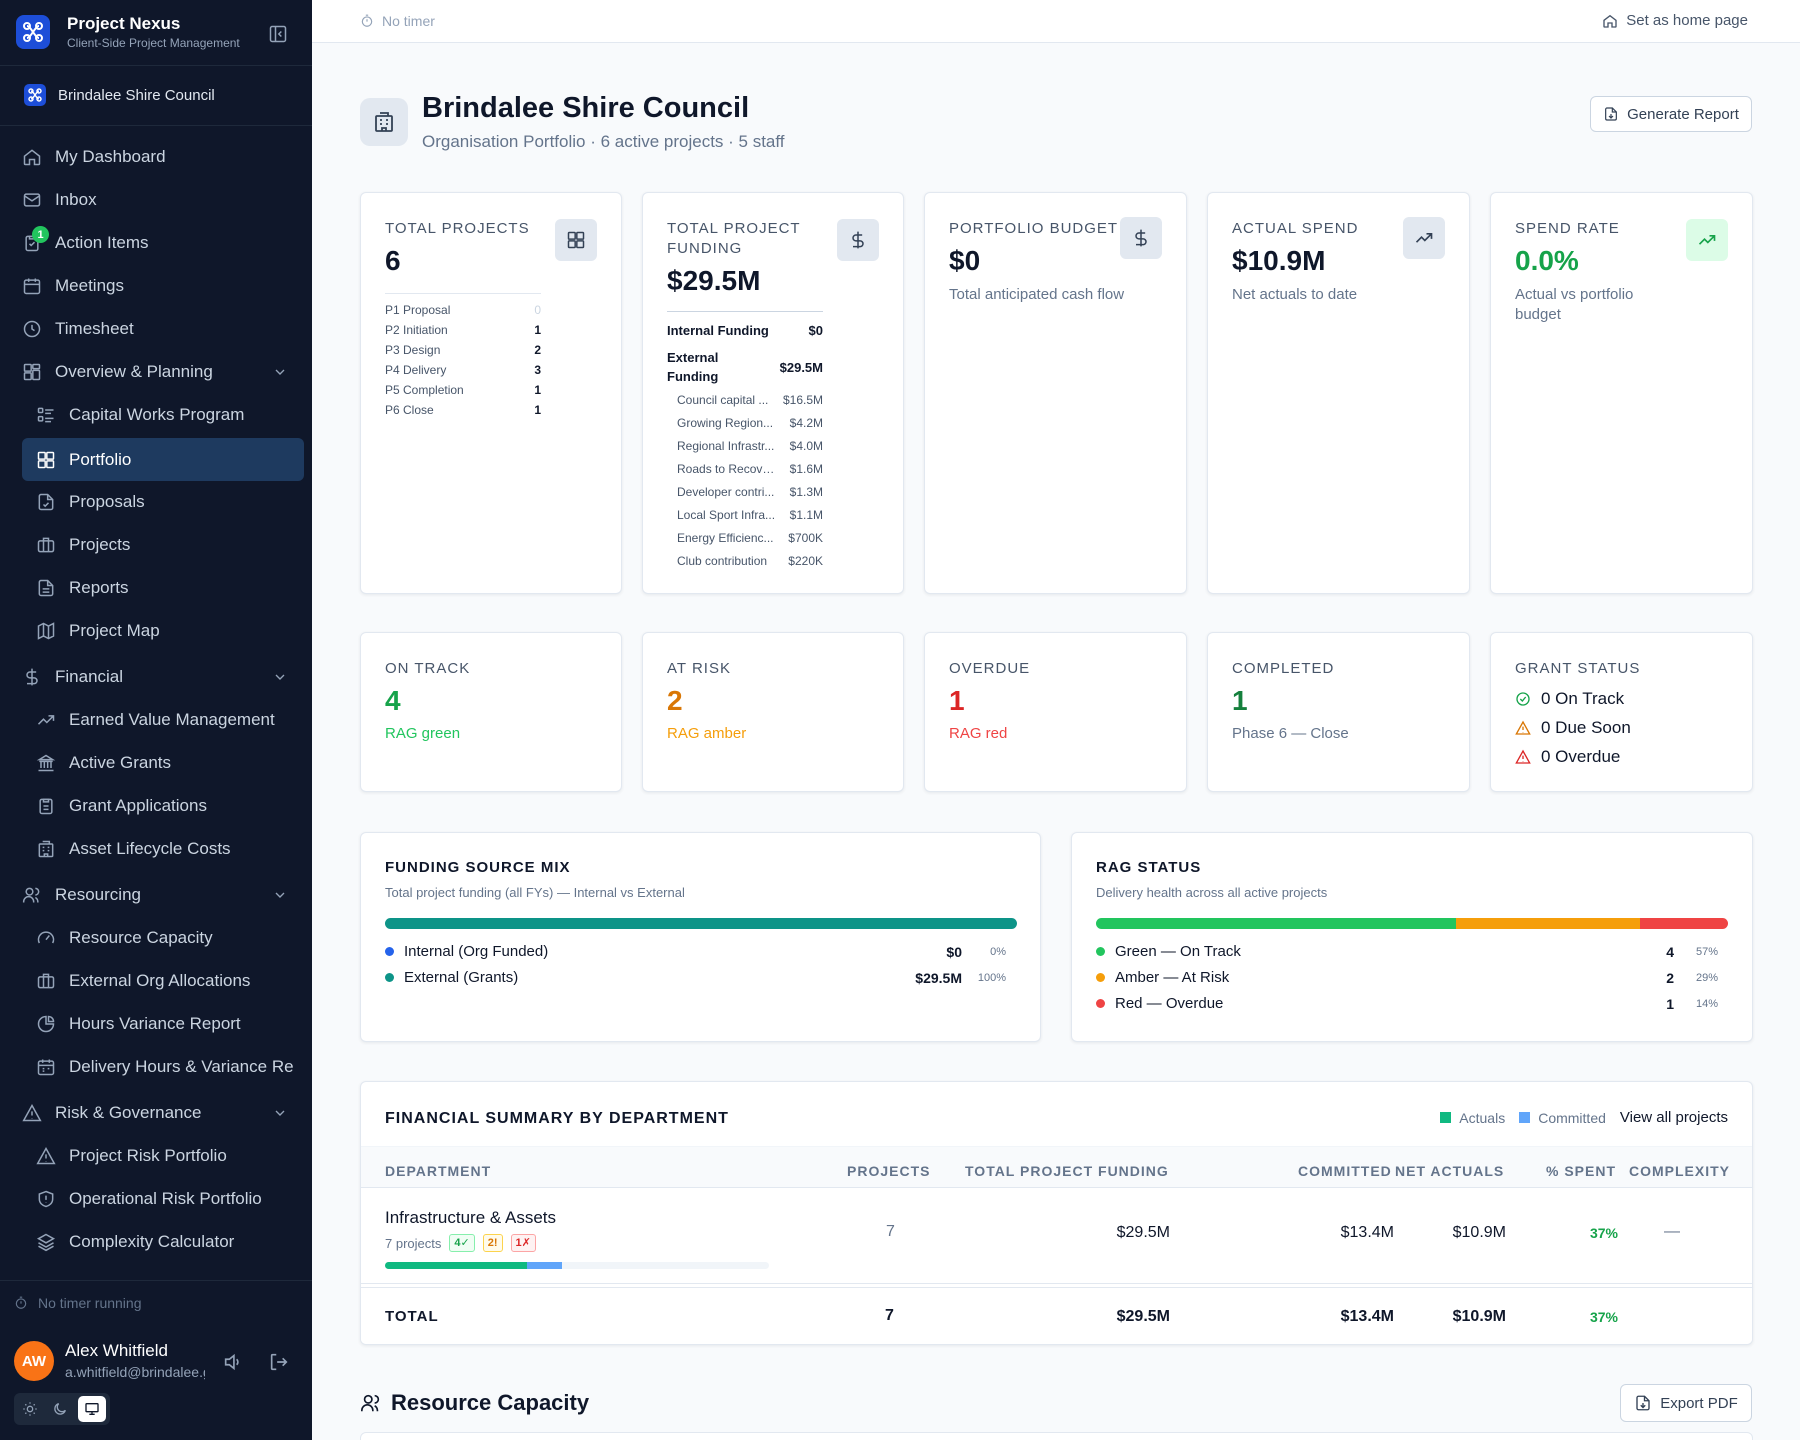 The image size is (1800, 1440). What do you see at coordinates (397, 21) in the screenshot?
I see `topbar-timer: No timer` at bounding box center [397, 21].